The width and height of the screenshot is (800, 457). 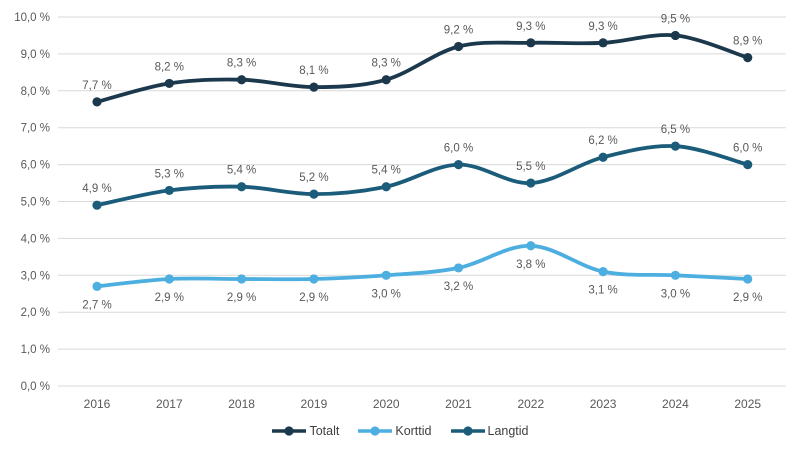 I want to click on series-line-totalt, so click(x=422, y=68).